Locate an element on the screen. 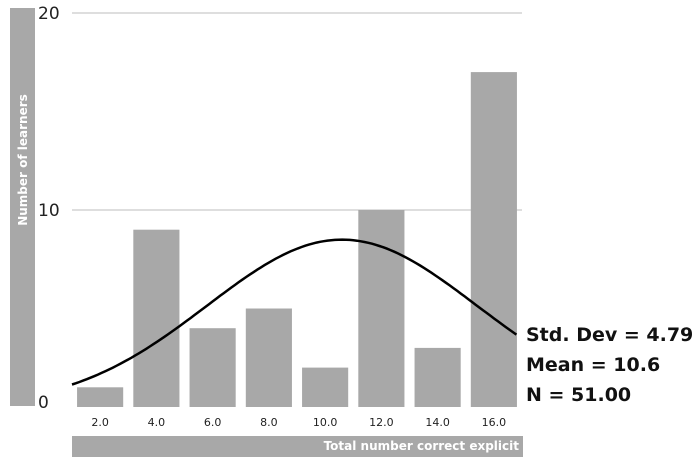 Image resolution: width=694 pixels, height=457 pixels. n-stat: N = 51.00 is located at coordinates (579, 395).